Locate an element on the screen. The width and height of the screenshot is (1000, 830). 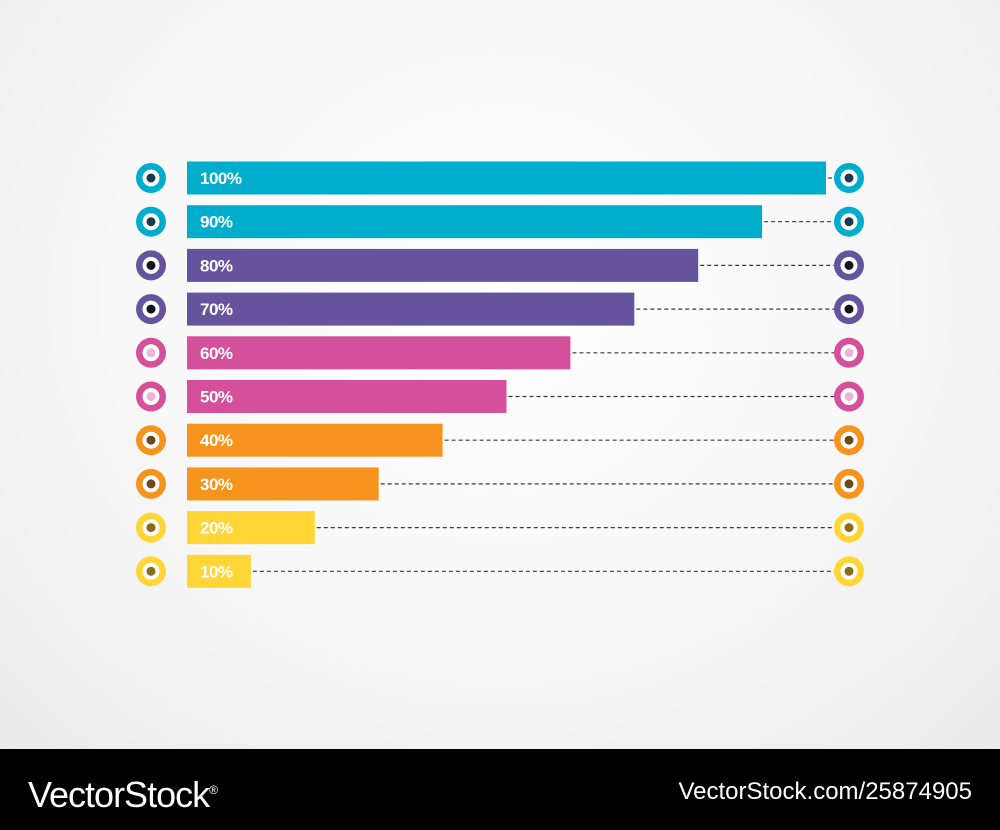
left-marker-4-center-dot is located at coordinates (151, 309).